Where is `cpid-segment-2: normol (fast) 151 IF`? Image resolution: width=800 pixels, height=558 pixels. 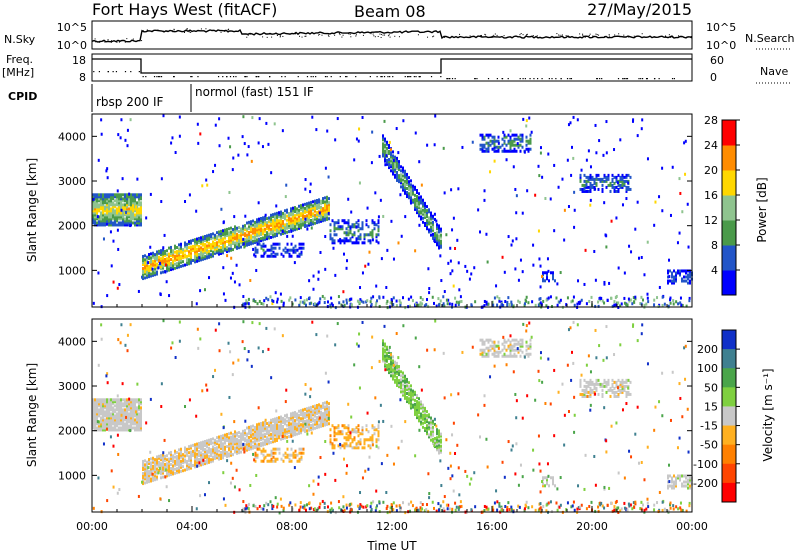
cpid-segment-2: normol (fast) 151 IF is located at coordinates (254, 92).